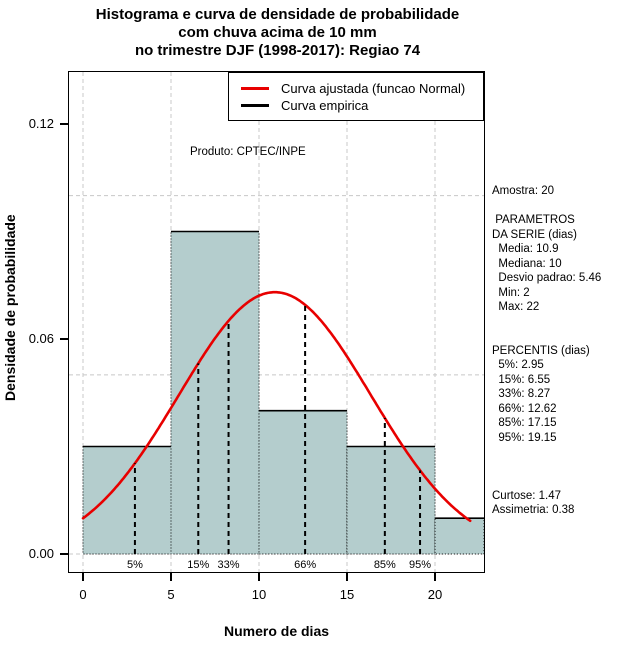  I want to click on percentile-label: 5%, so click(135, 565).